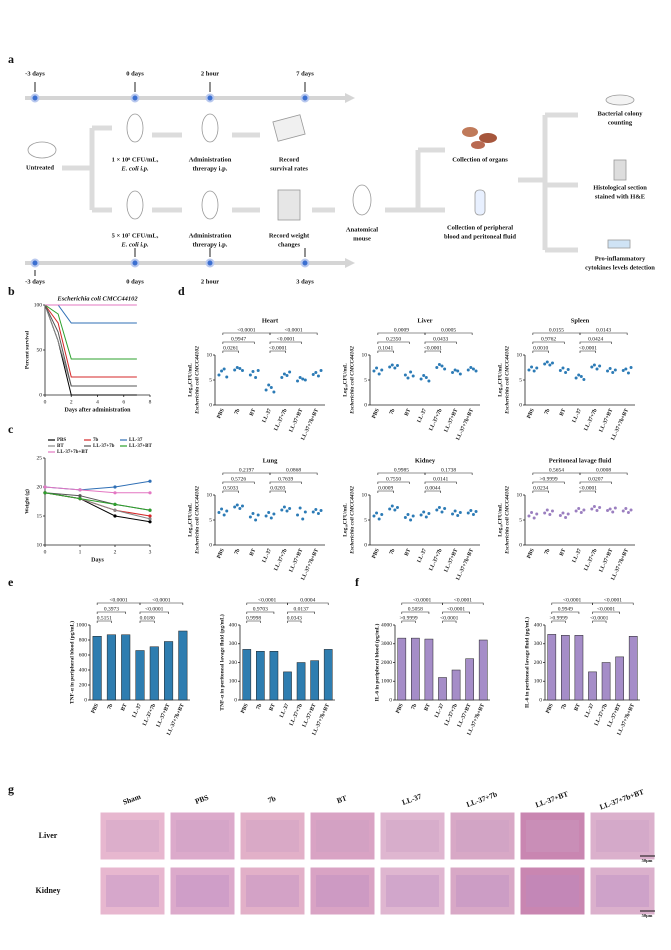  Describe the element at coordinates (238, 479) in the screenshot. I see `p-value: 0.5726` at that location.